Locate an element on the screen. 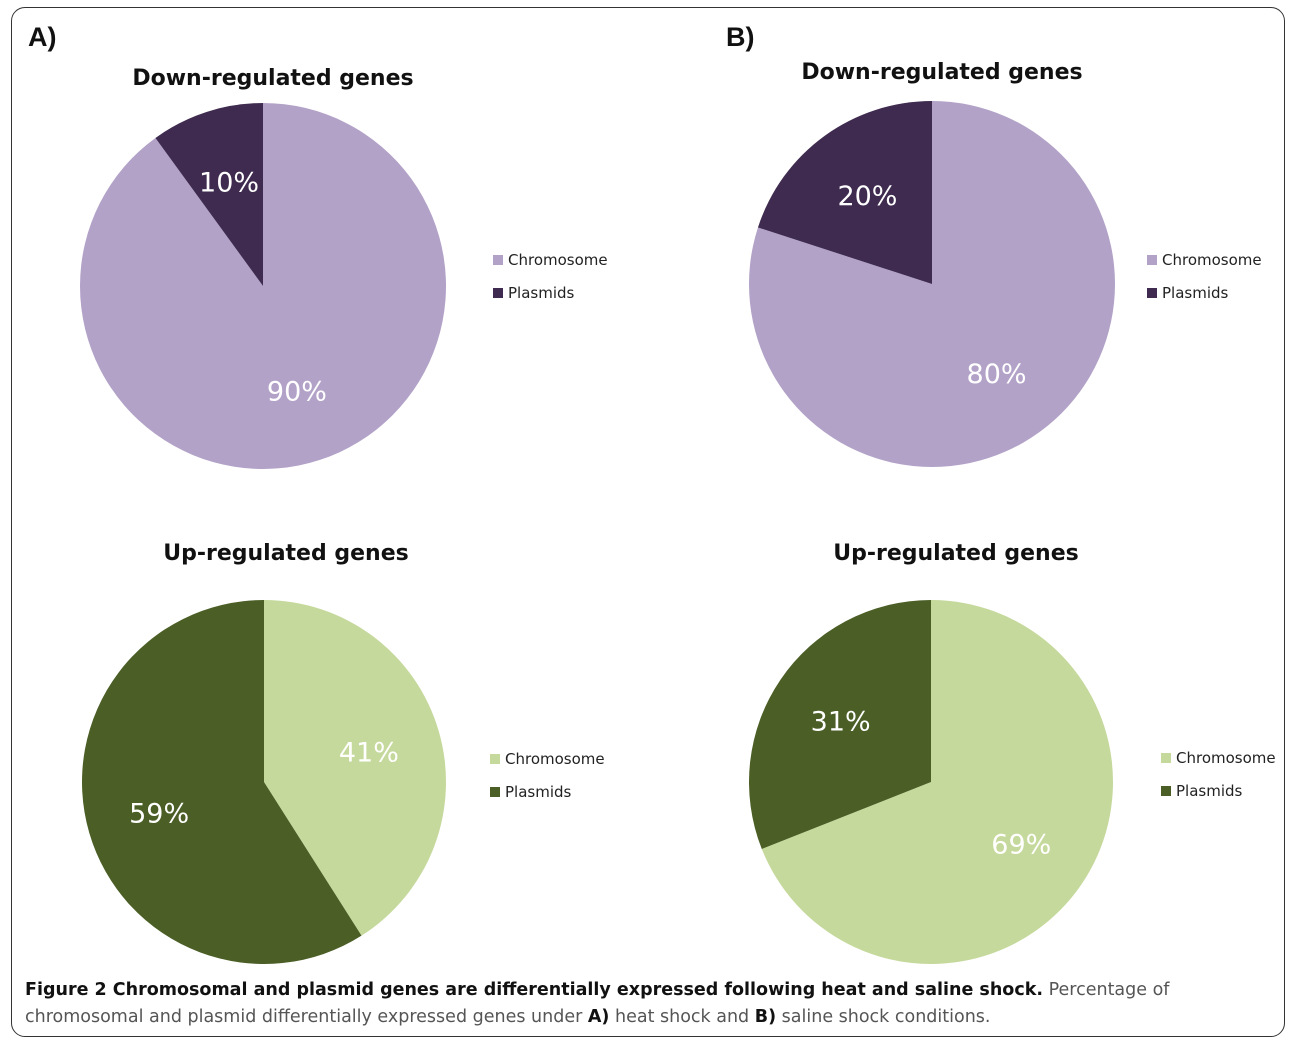  pie-data-label: 31% is located at coordinates (841, 722).